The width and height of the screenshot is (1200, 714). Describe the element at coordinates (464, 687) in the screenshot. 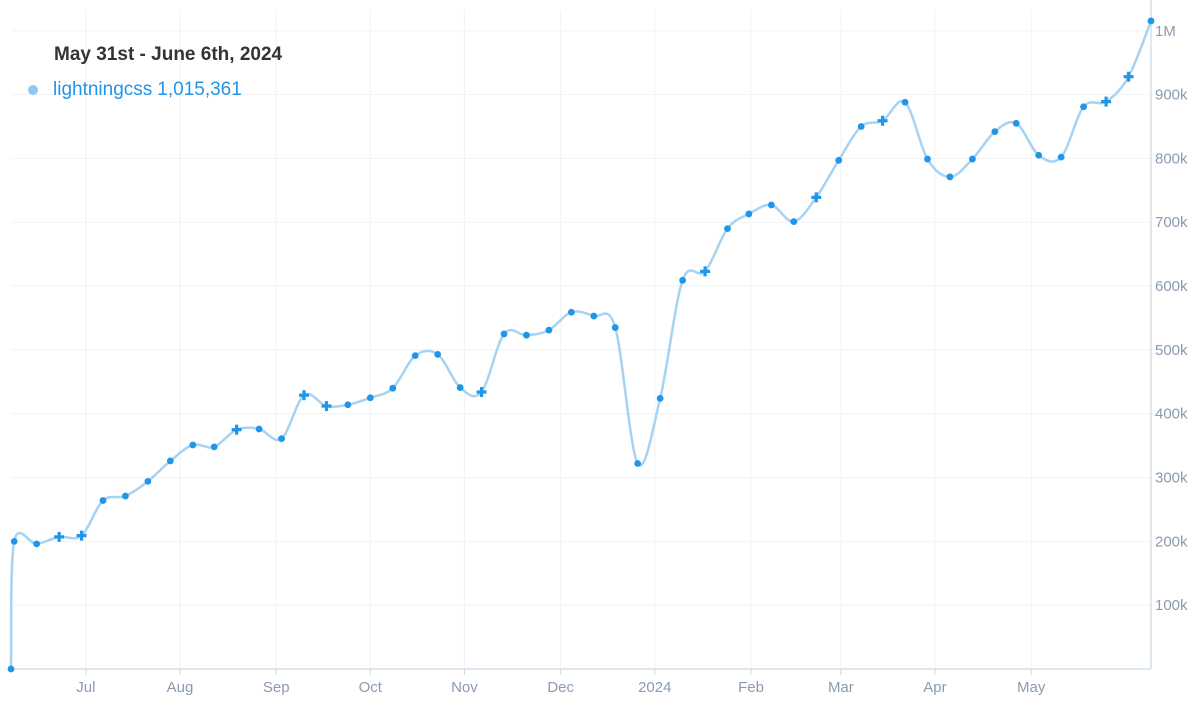

I see `x-tick-label: Nov` at that location.